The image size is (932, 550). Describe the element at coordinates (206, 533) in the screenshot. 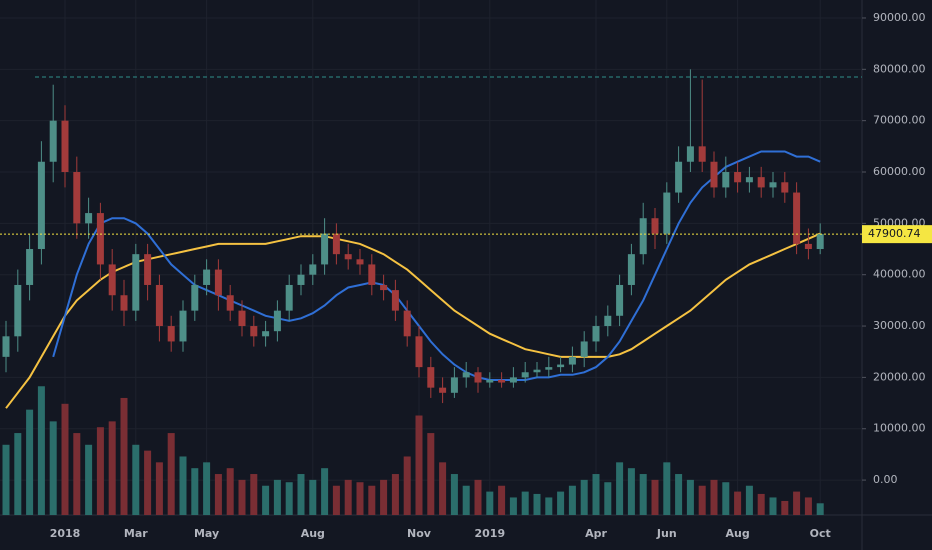

I see `x-tick-label: May` at that location.